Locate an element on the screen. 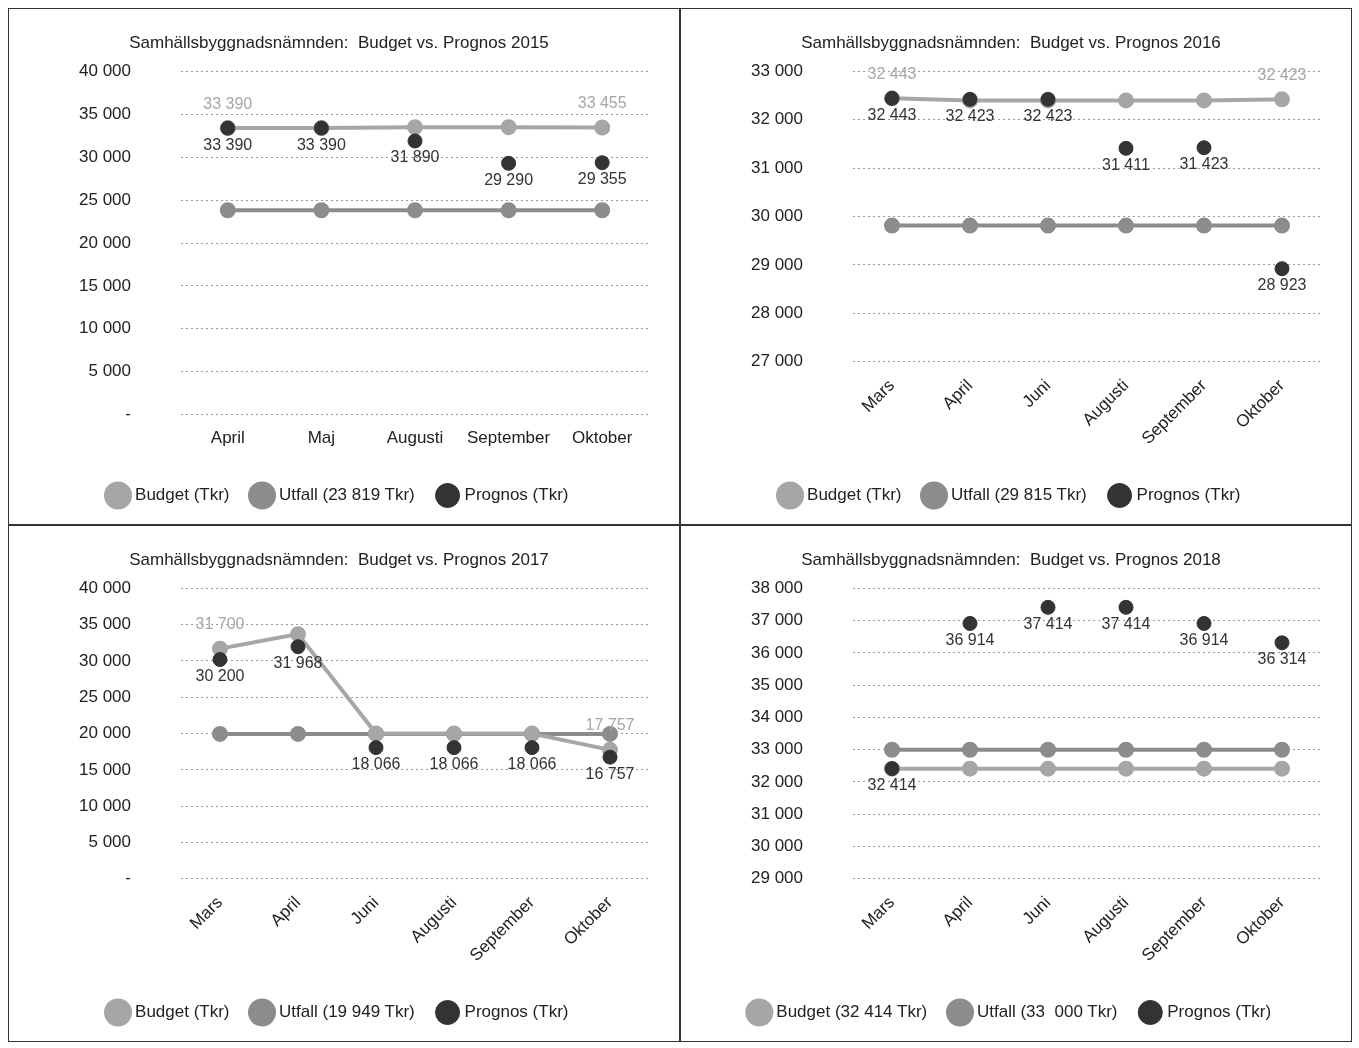 Image resolution: width=1359 pixels, height=1048 pixels. data-label: 17 757 is located at coordinates (610, 725).